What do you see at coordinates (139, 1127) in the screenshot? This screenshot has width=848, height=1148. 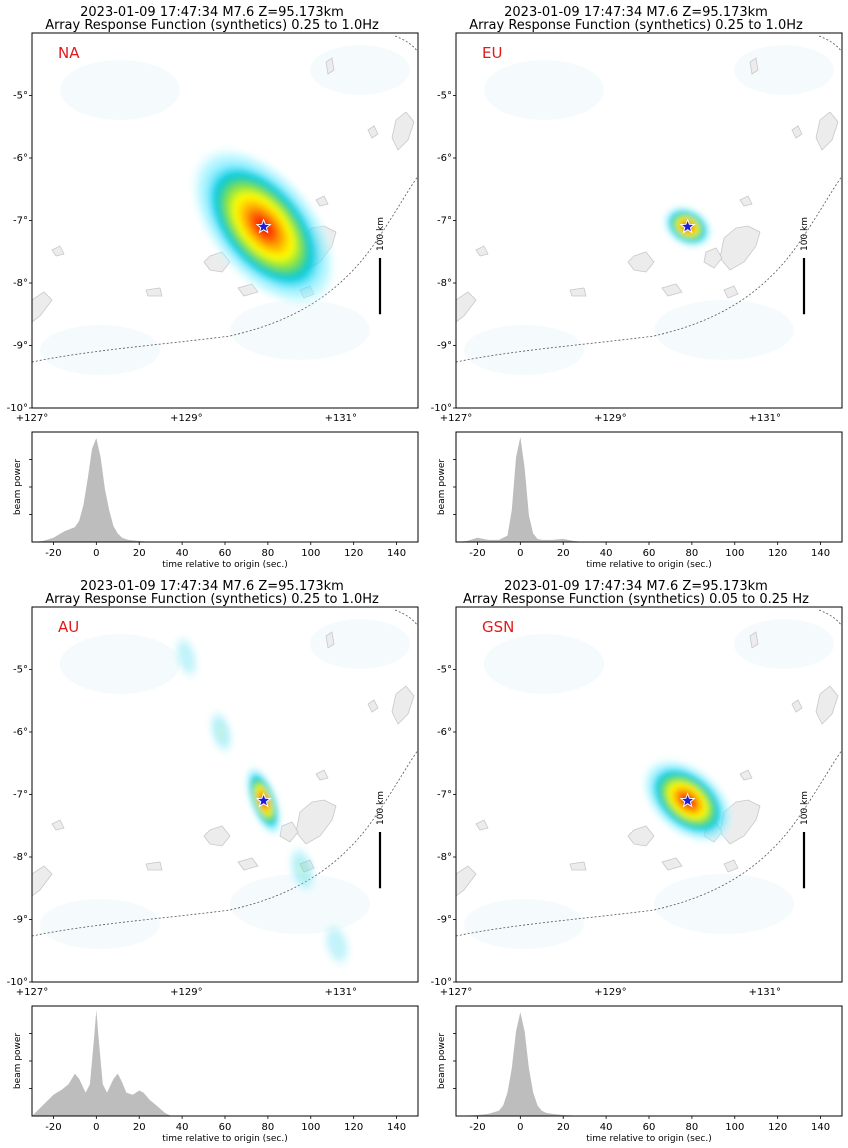 I see `beam-x-tick-label: 20` at bounding box center [139, 1127].